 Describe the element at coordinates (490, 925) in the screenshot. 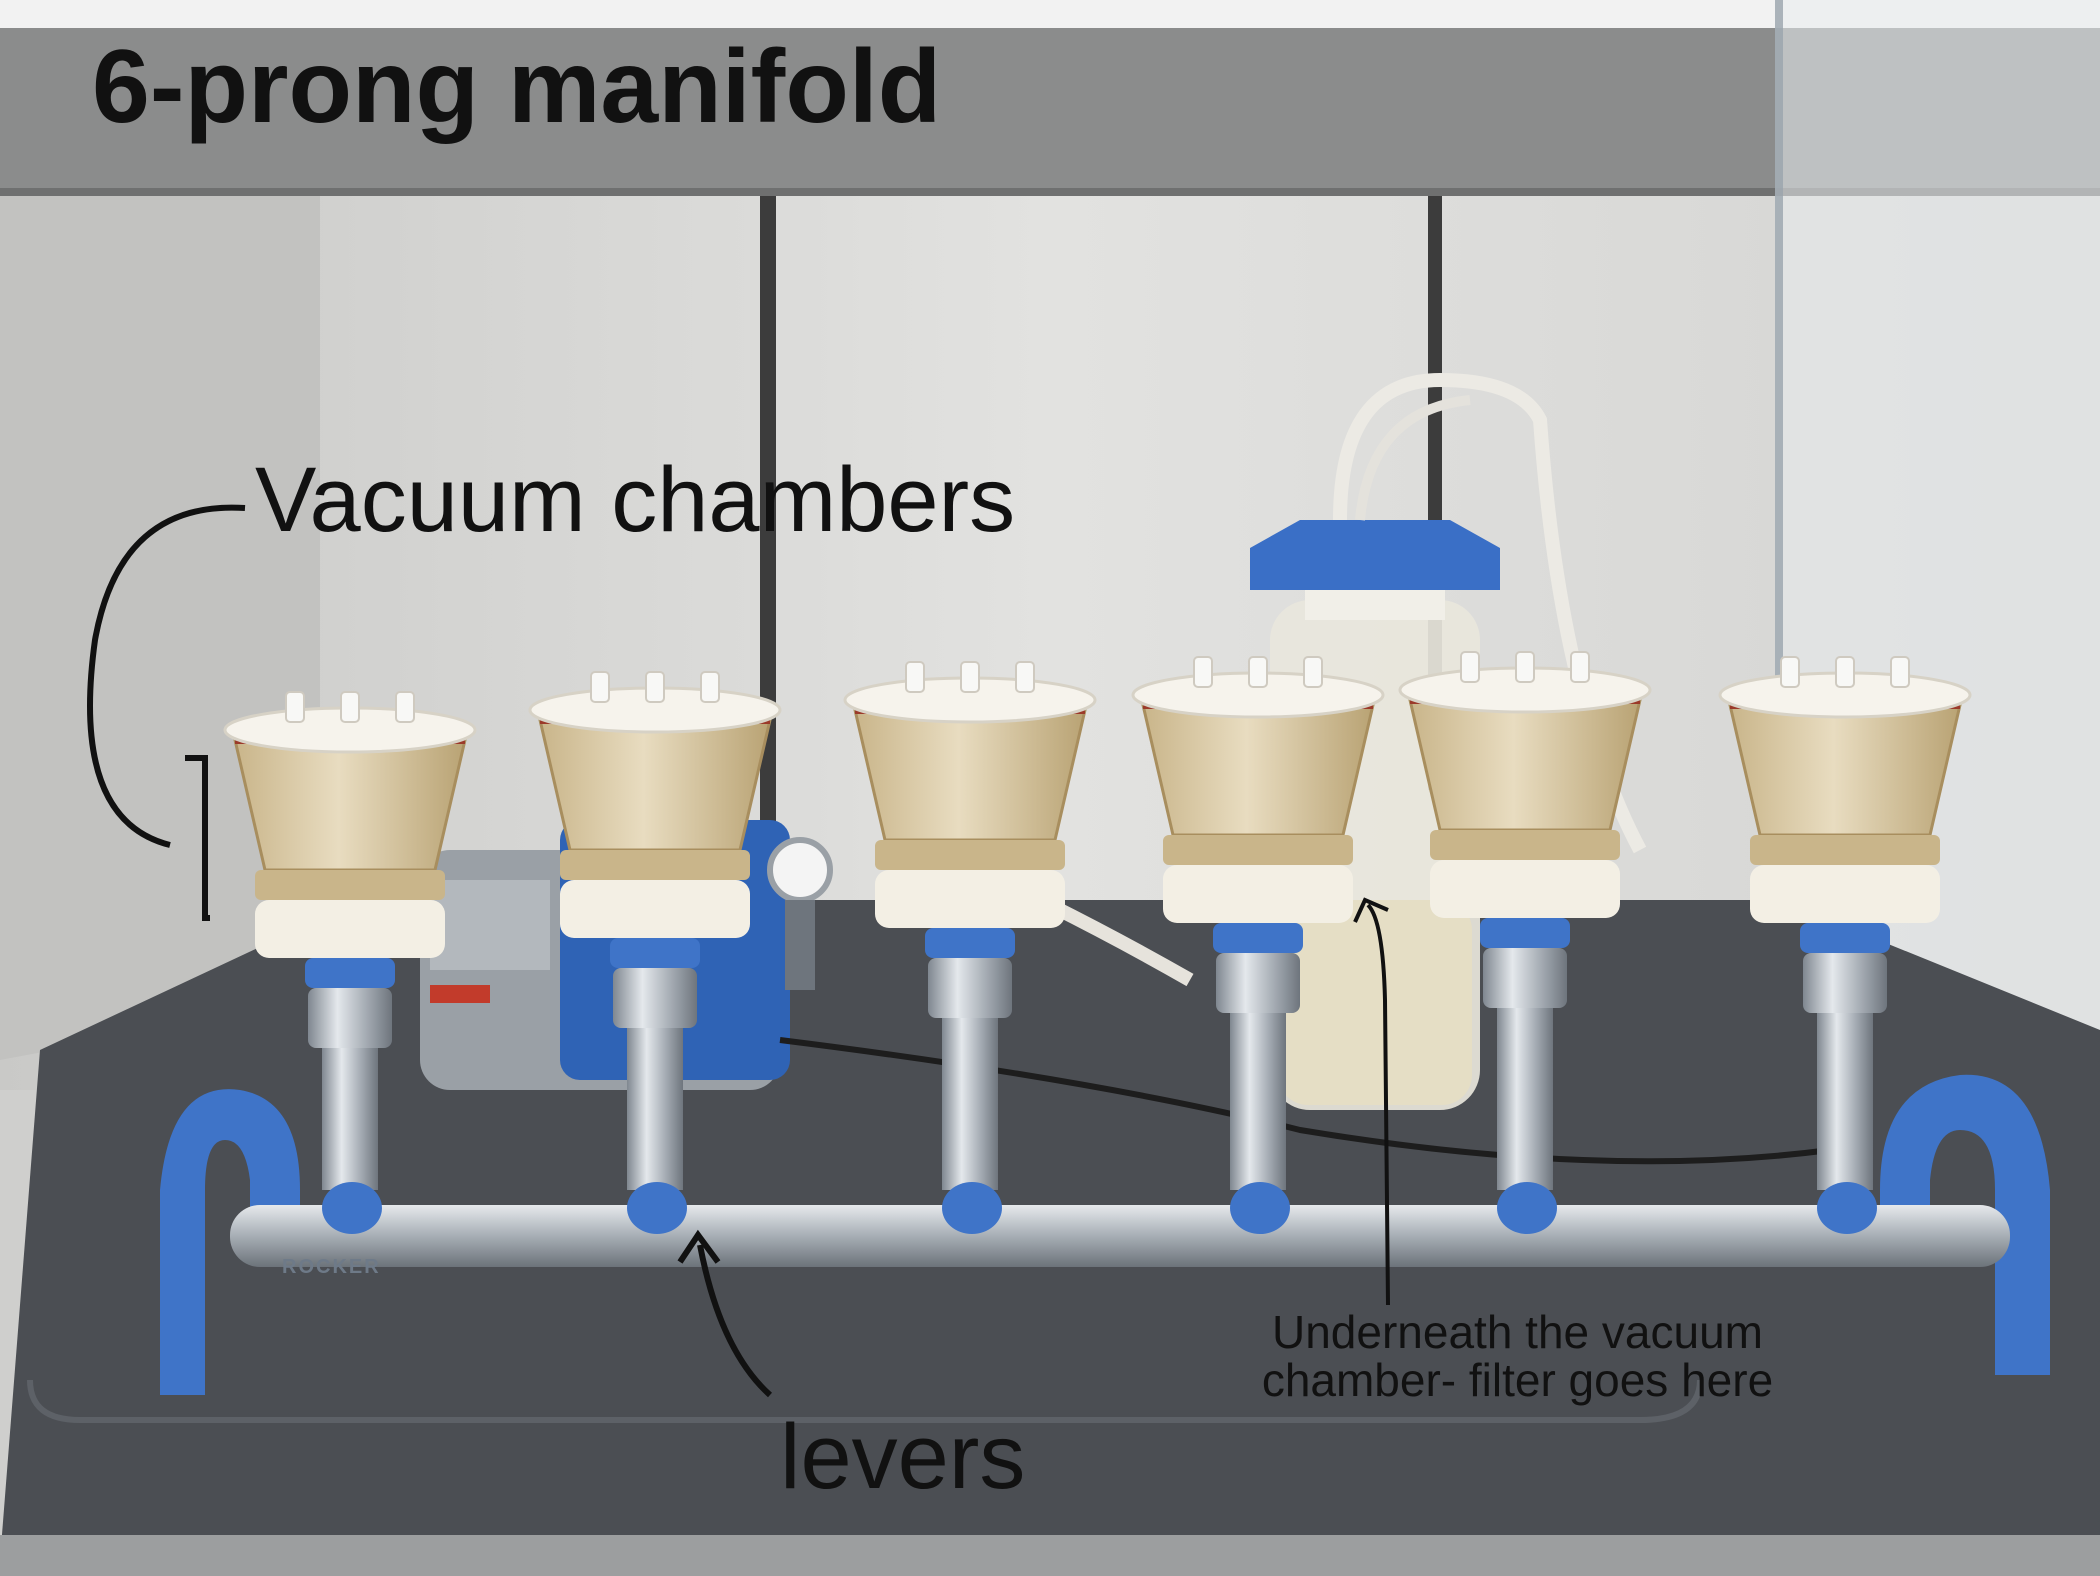

I see `pump-fan` at that location.